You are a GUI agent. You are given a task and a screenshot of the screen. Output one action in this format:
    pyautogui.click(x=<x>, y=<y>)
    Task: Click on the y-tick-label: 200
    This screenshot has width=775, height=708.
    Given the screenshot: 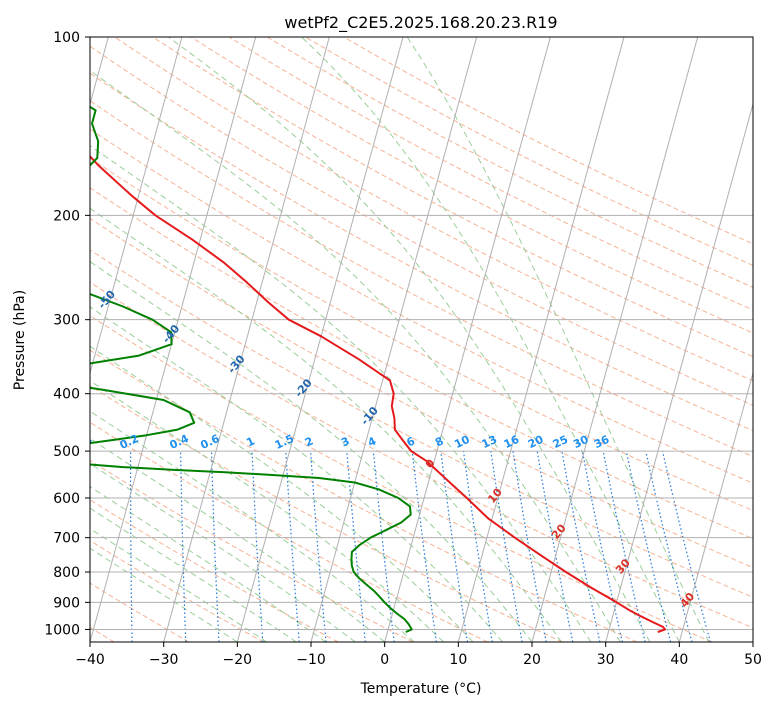 What is the action you would take?
    pyautogui.click(x=66, y=216)
    